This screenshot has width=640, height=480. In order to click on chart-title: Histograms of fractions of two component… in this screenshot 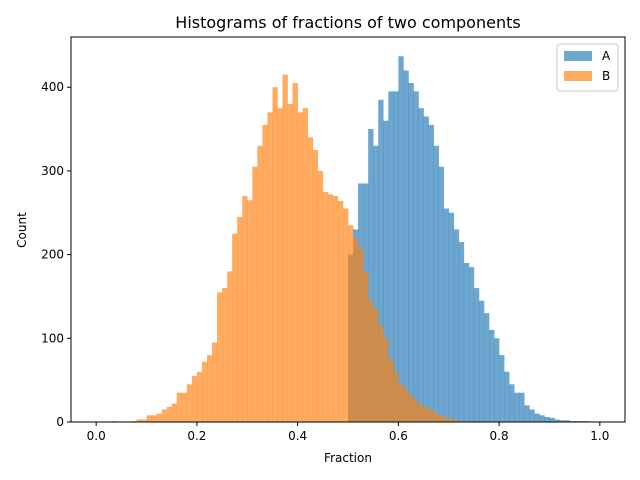, I will do `click(347, 22)`.